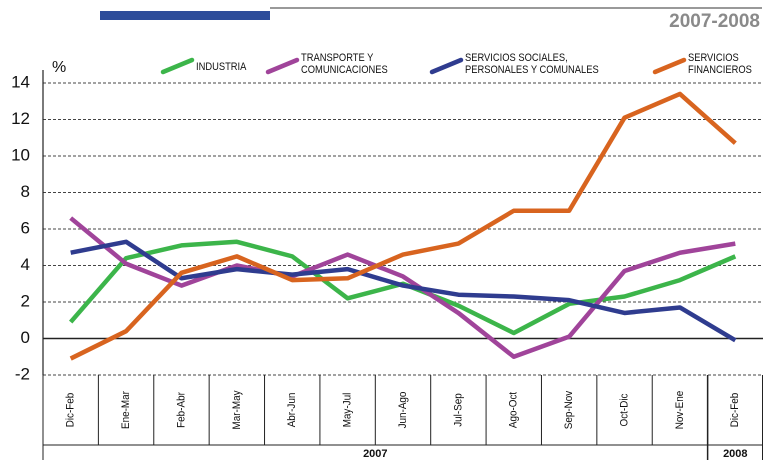 This screenshot has height=461, width=764. What do you see at coordinates (59, 67) in the screenshot?
I see `y-axis-label: %` at bounding box center [59, 67].